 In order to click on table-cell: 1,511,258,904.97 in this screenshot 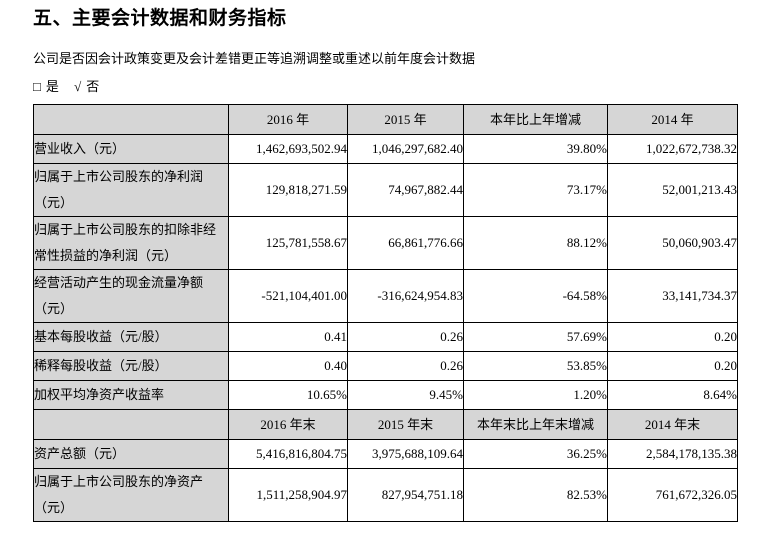, I will do `click(288, 495)`.